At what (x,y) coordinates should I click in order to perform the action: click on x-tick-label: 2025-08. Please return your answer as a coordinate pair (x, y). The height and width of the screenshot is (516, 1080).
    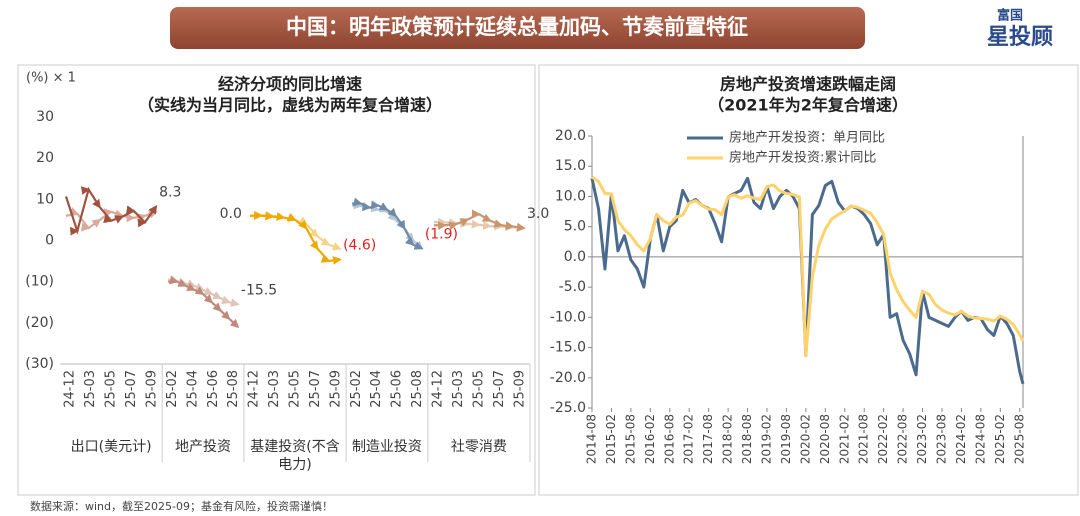
    Looking at the image, I should click on (1019, 439).